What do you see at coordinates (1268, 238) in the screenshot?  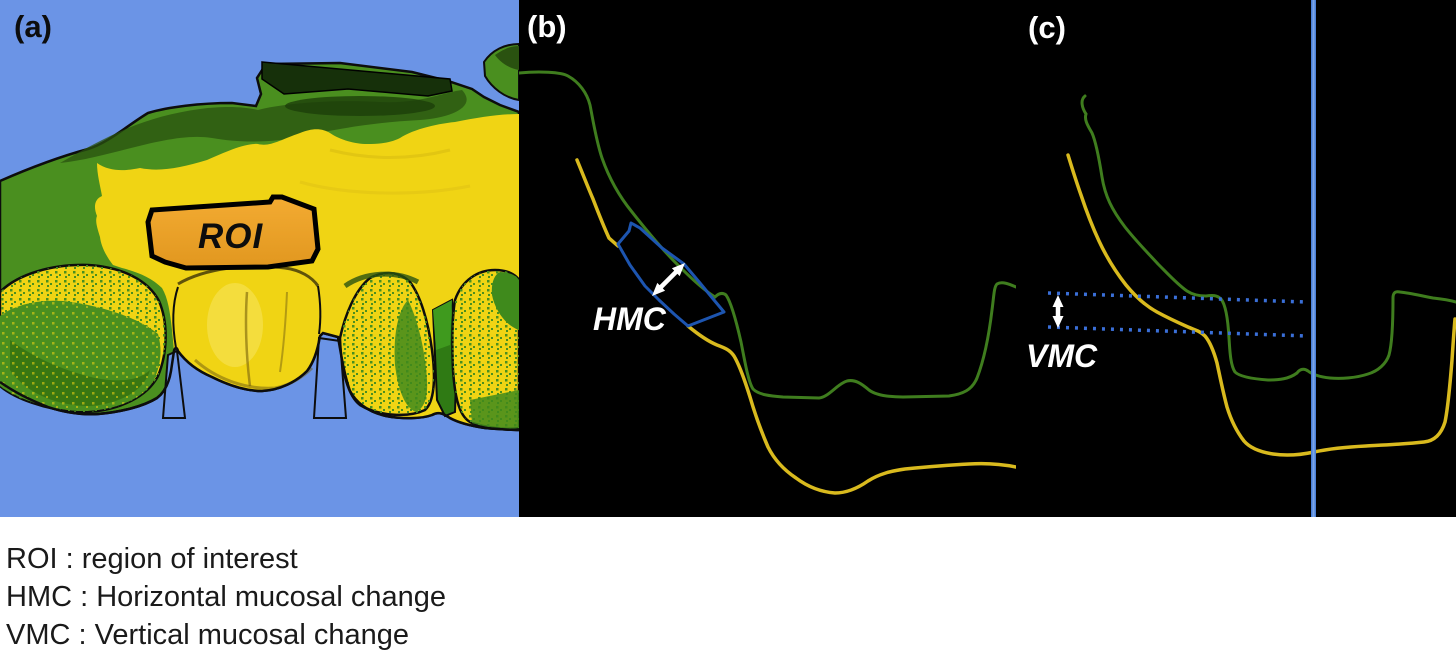 I see `contour-green-post` at bounding box center [1268, 238].